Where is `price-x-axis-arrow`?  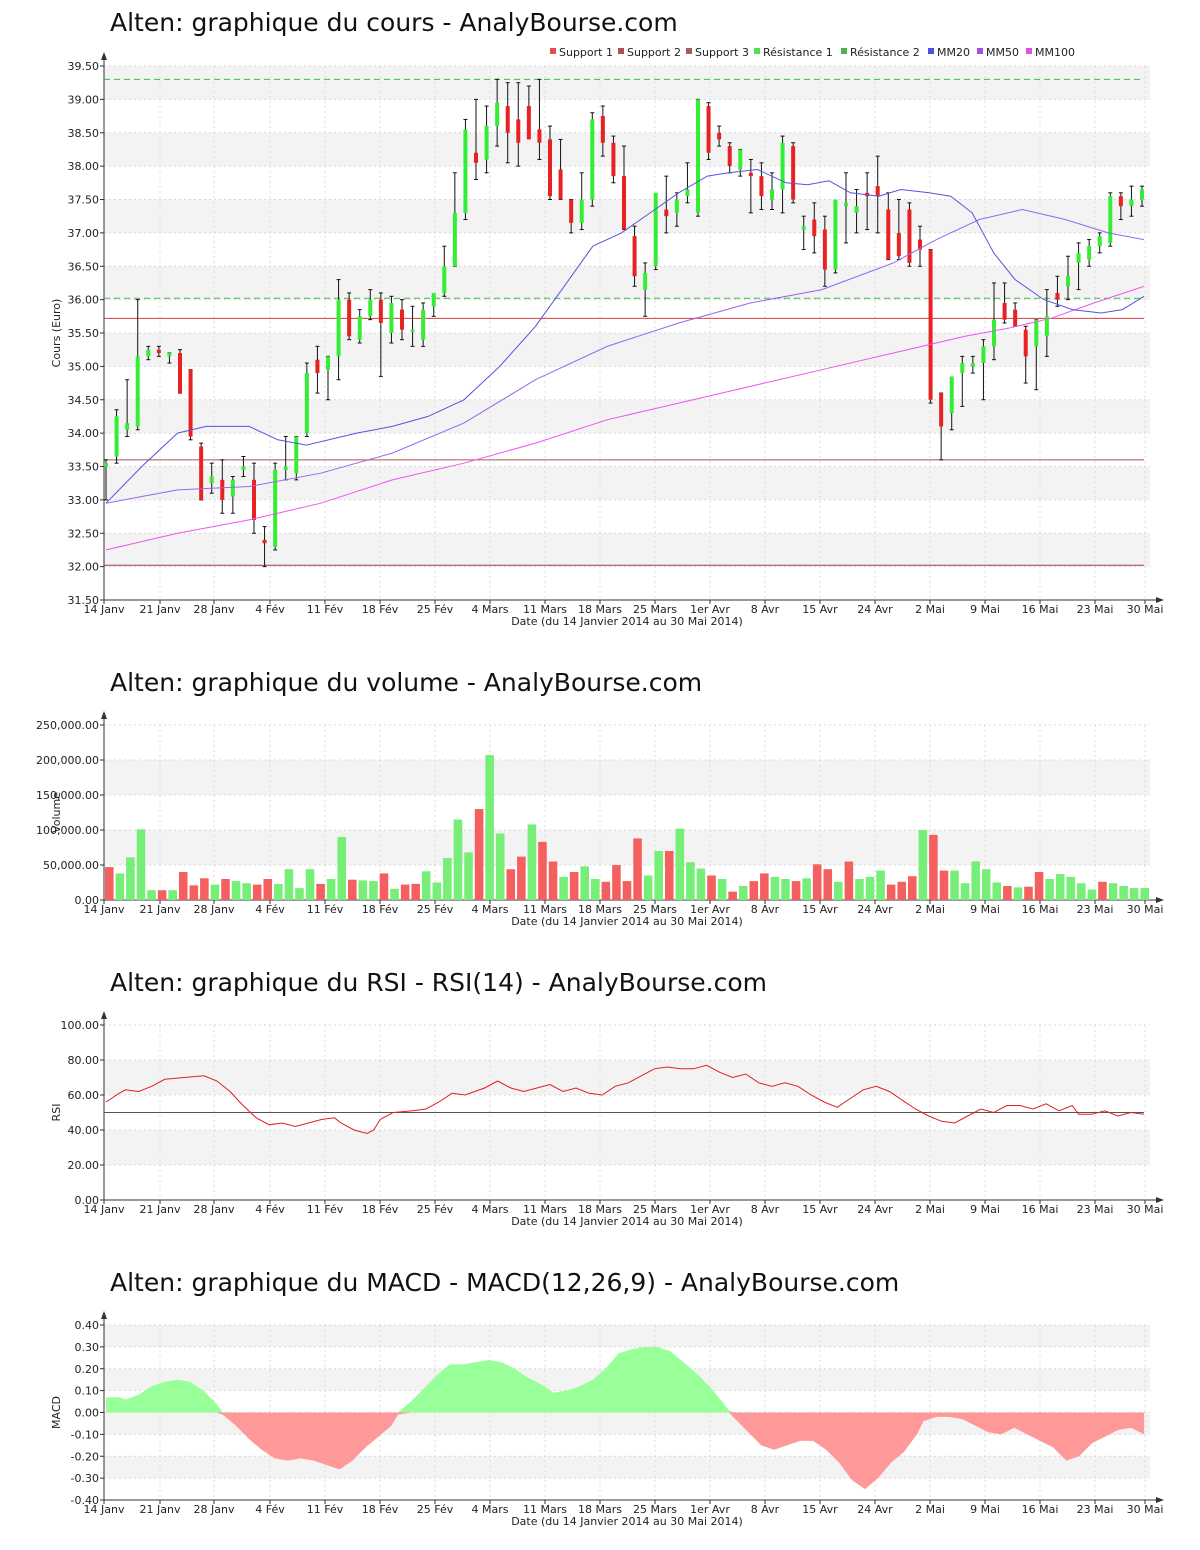 price-x-axis-arrow is located at coordinates (1160, 600).